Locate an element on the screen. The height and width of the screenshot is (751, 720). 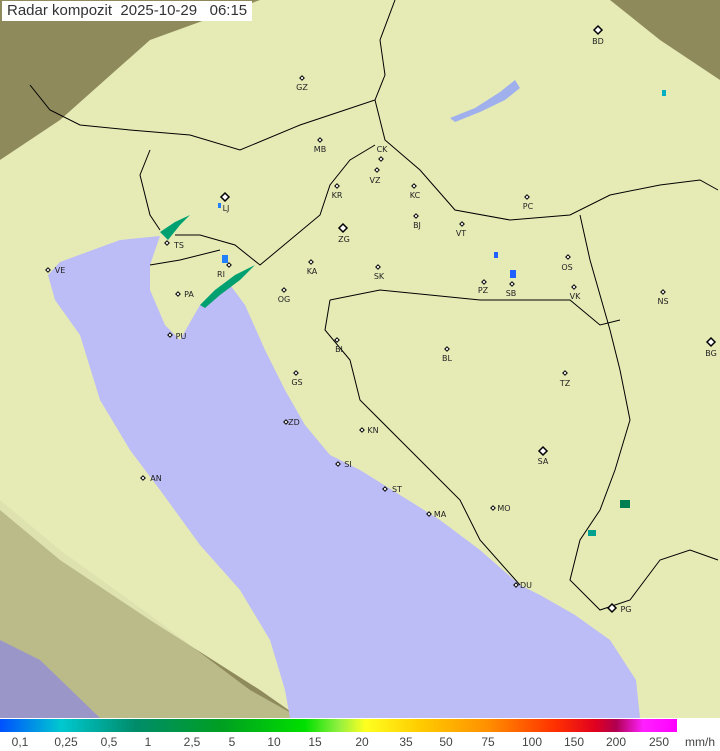
city-kc: KC is located at coordinates (415, 191).